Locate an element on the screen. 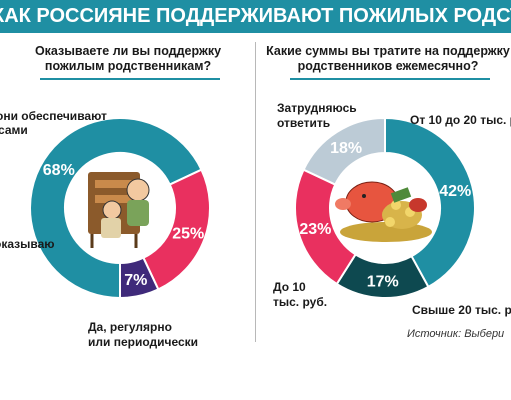 The image size is (511, 400). donut-slice-mid is located at coordinates (430, 202).